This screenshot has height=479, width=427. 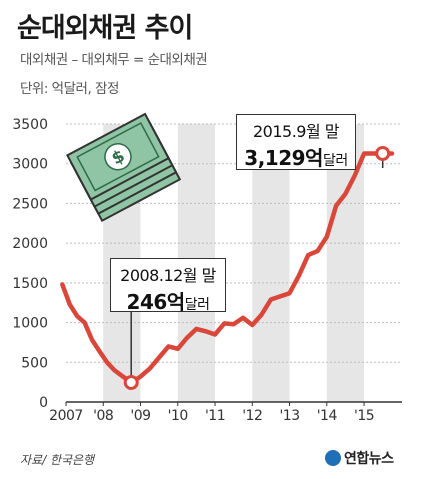 I want to click on x-tick-label-5: '12, so click(x=252, y=416).